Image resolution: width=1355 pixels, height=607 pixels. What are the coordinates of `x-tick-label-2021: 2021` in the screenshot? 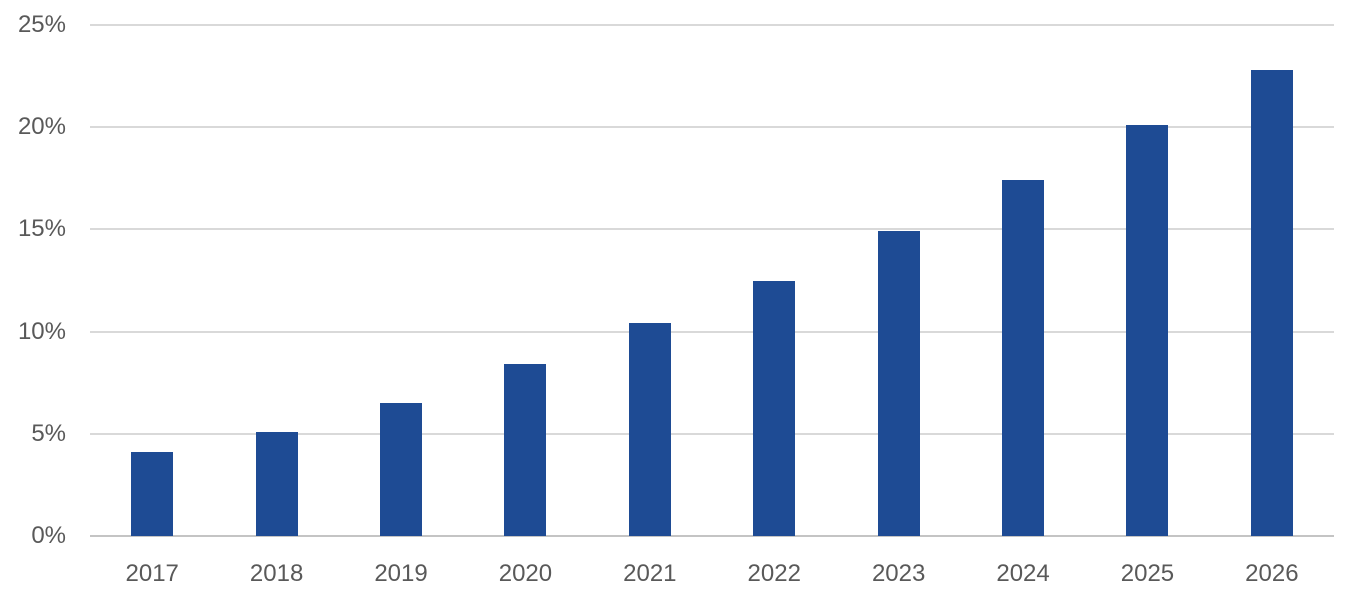 It's located at (650, 573).